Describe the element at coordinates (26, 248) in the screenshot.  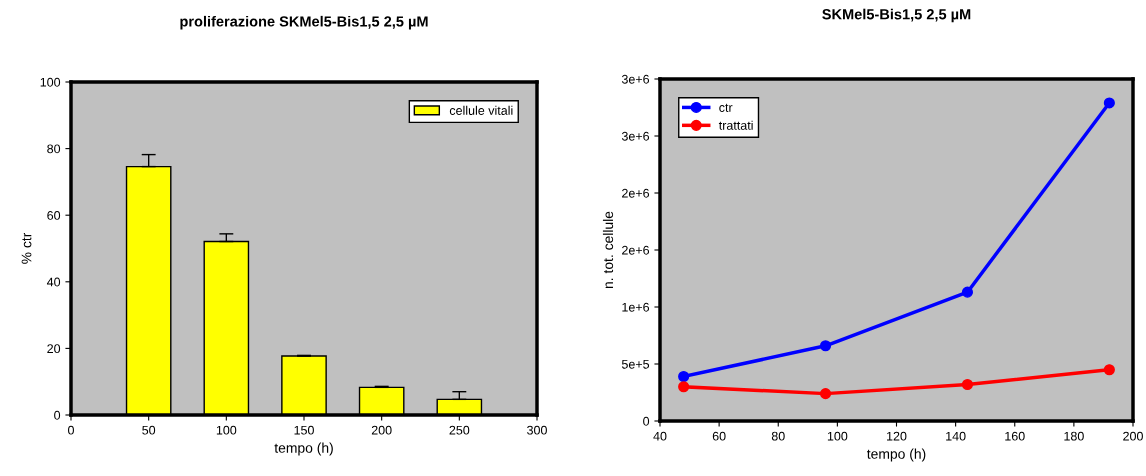
I see `y-axis-title: % ctr` at that location.